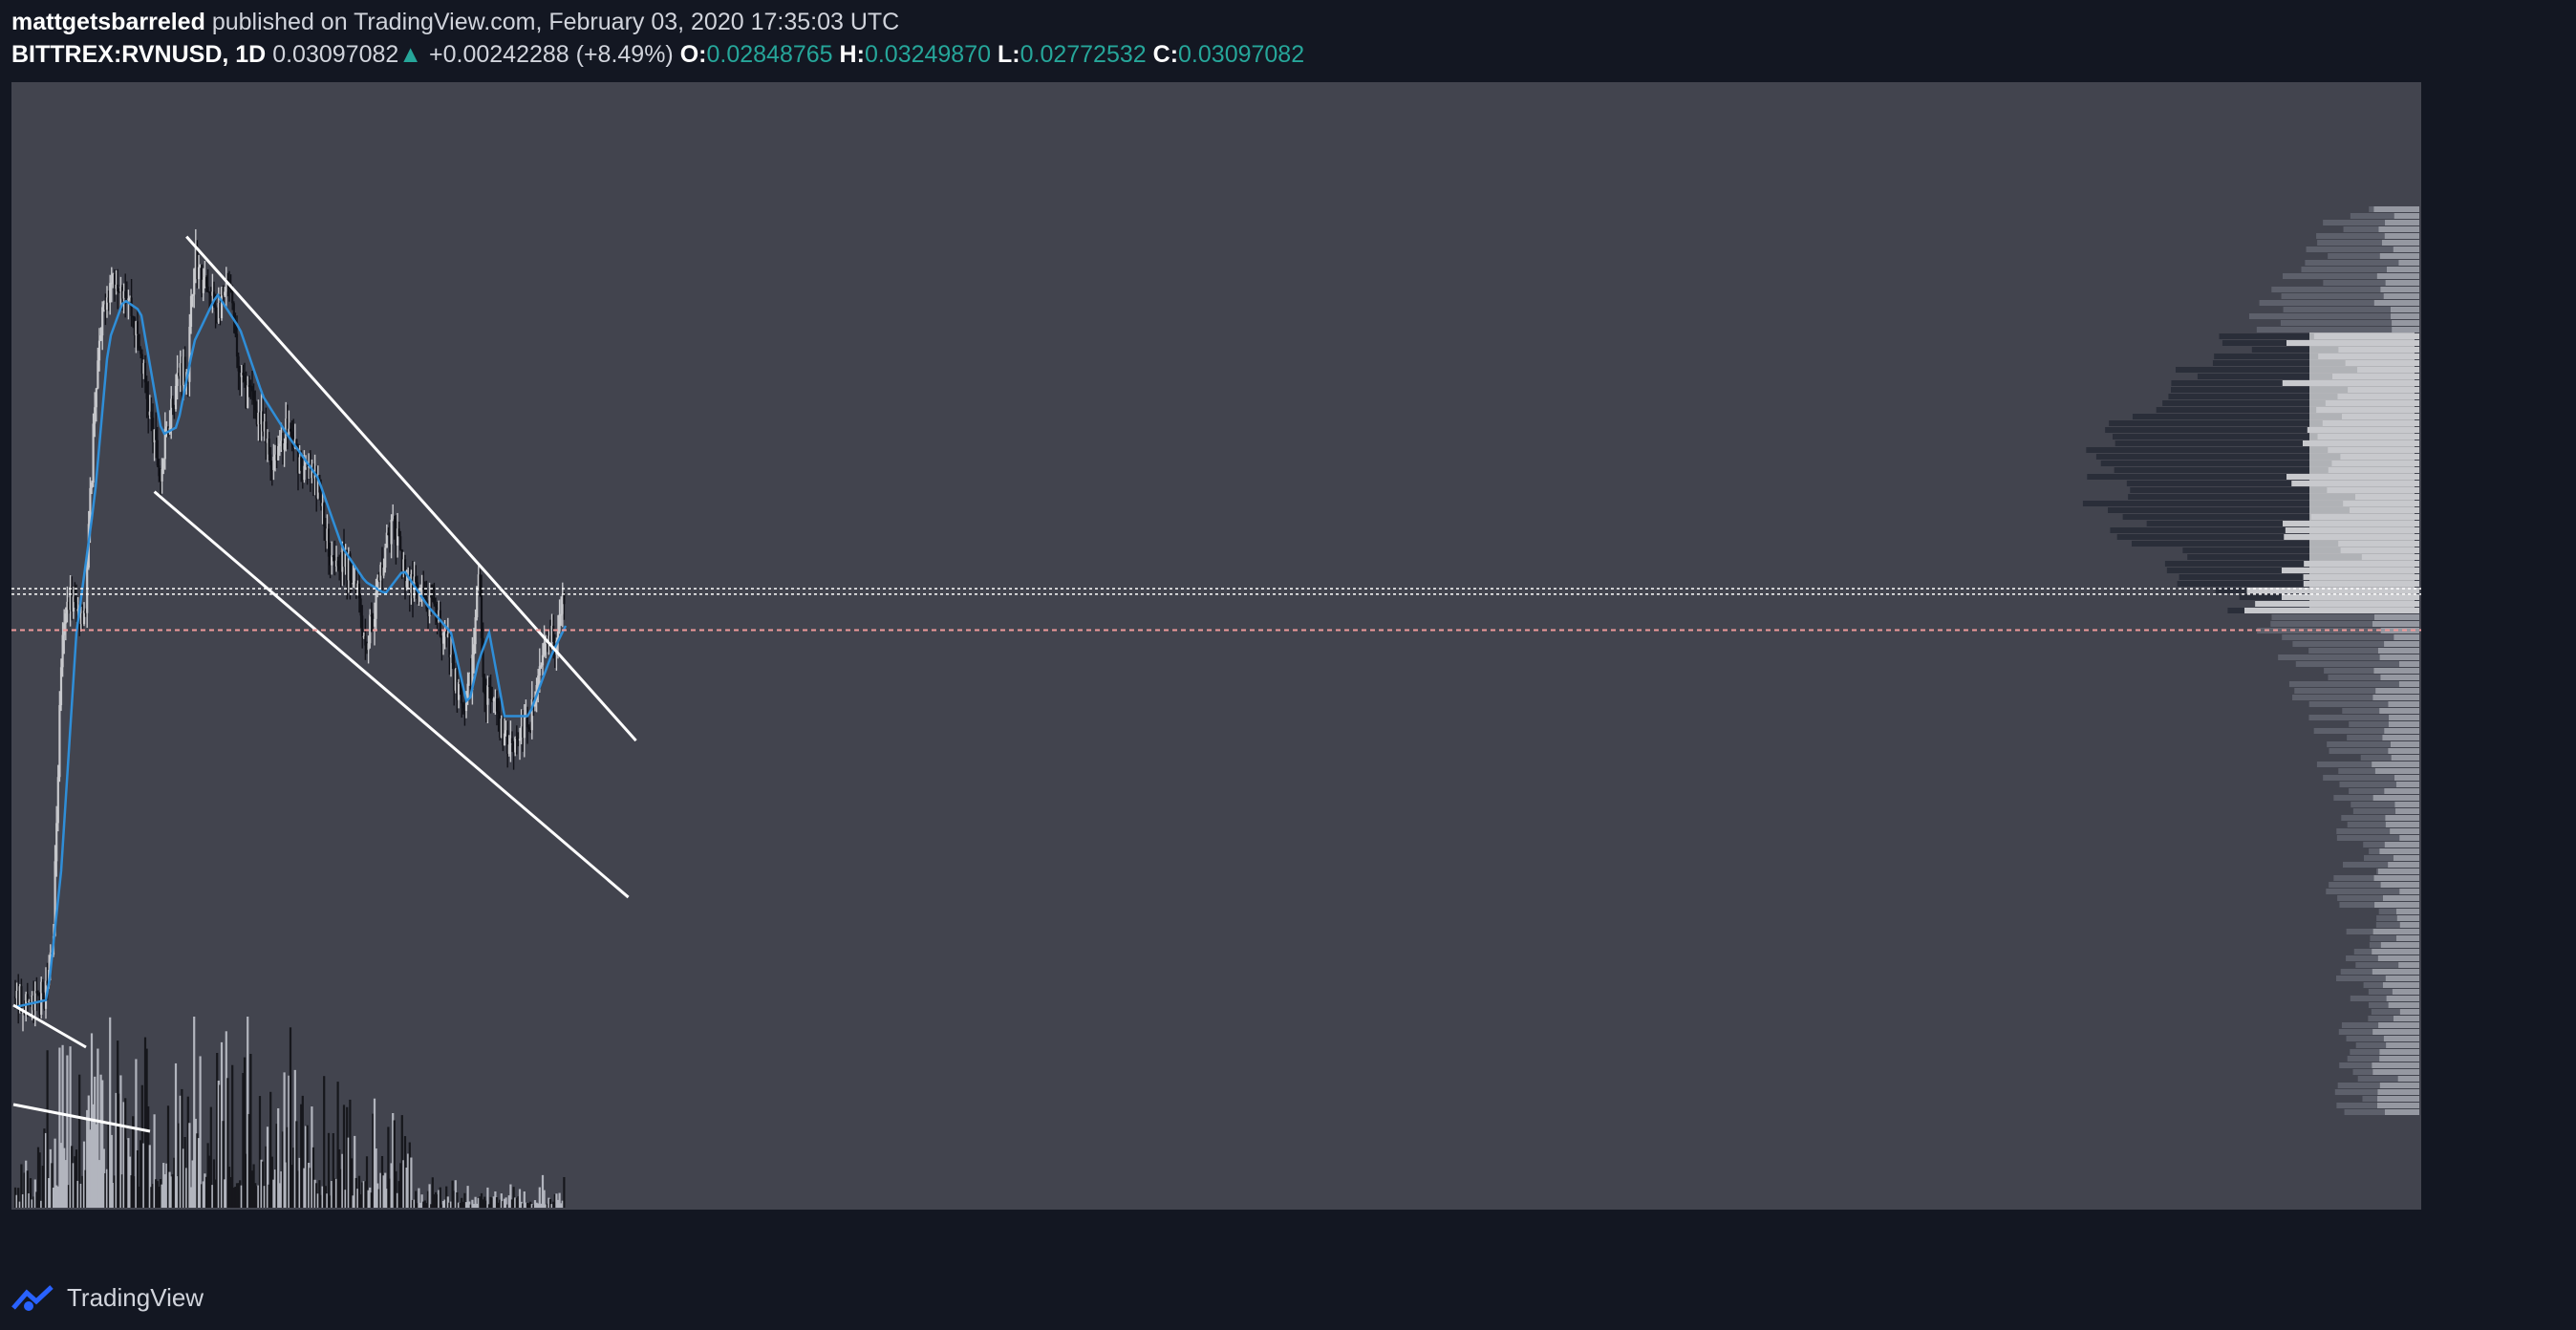 Image resolution: width=2576 pixels, height=1330 pixels. I want to click on author-name: mattgetsbarreled, so click(108, 22).